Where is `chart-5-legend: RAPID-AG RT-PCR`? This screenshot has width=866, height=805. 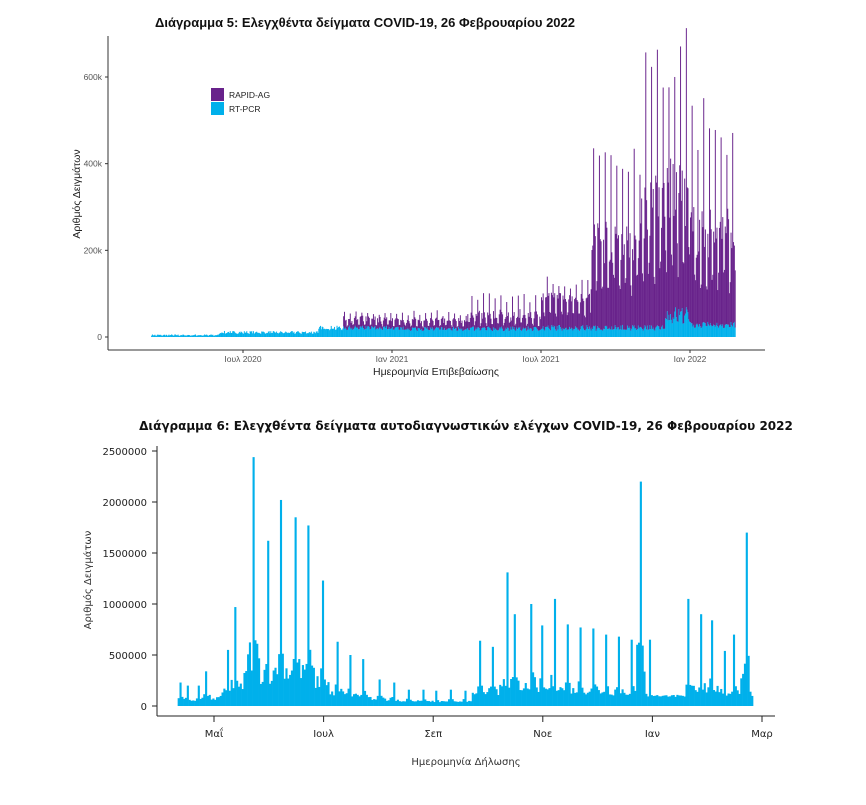 chart-5-legend: RAPID-AG RT-PCR is located at coordinates (240, 101).